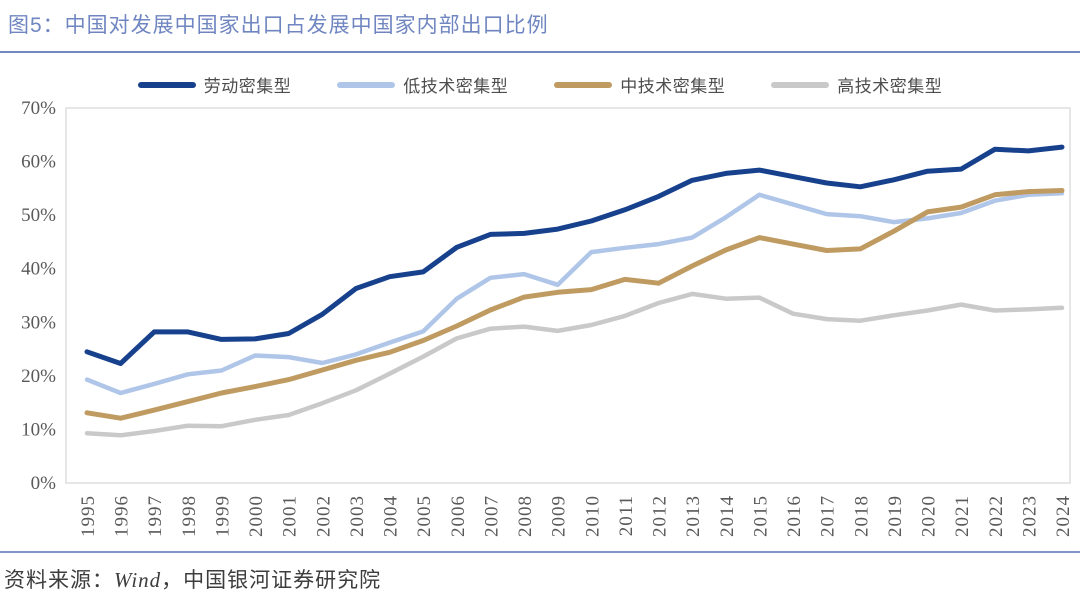  What do you see at coordinates (660, 516) in the screenshot?
I see `x-tick-label: 2012` at bounding box center [660, 516].